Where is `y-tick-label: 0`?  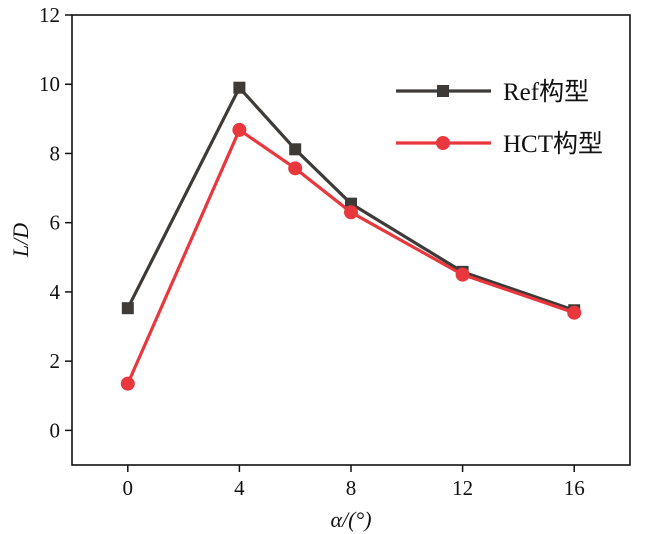
y-tick-label: 0 is located at coordinates (55, 430).